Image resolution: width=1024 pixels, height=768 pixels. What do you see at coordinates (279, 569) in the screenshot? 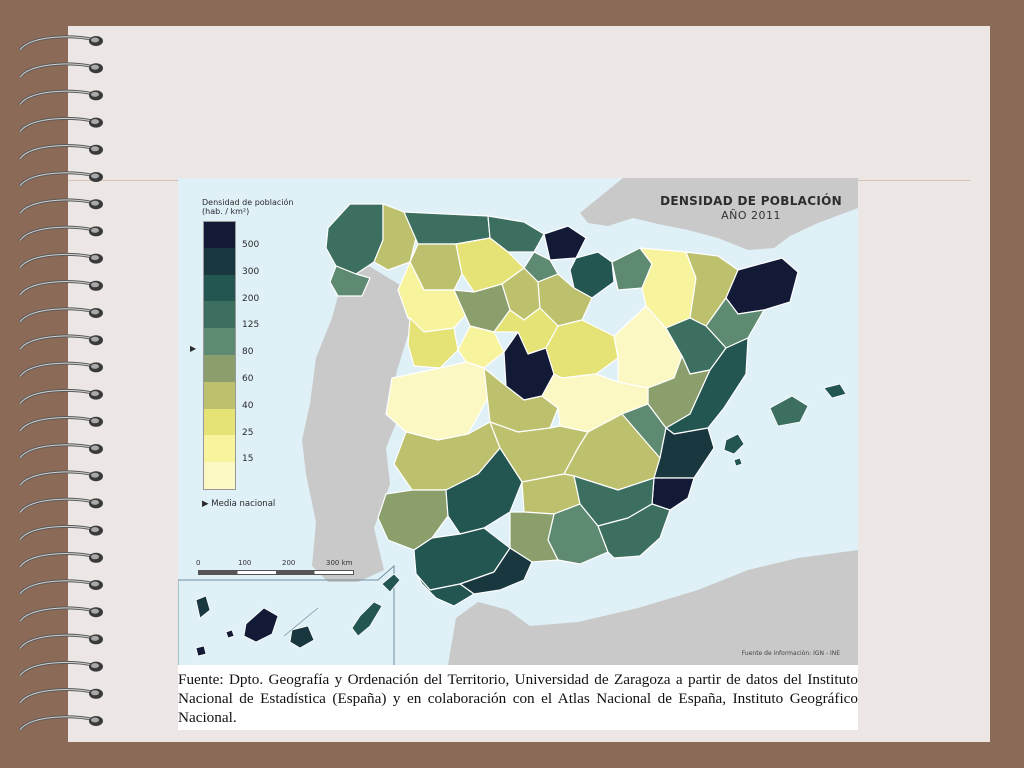
I see `map-scale-bar: 0 100 200 300 km` at bounding box center [279, 569].